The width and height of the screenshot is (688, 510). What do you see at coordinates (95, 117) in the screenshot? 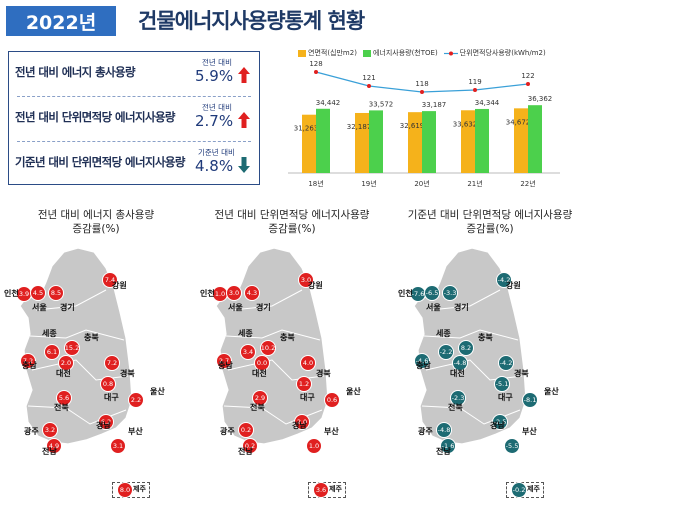
I see `summary-label: 전년 대비 단위면적당 에너지사용량` at bounding box center [95, 117].